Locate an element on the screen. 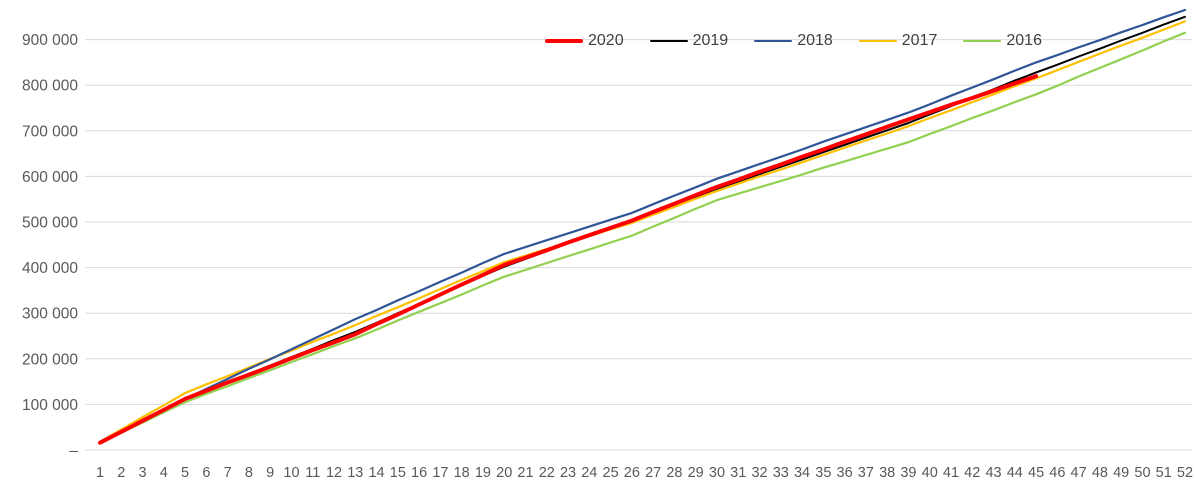 The width and height of the screenshot is (1195, 486). x-axis-tick-label: 19 is located at coordinates (483, 473).